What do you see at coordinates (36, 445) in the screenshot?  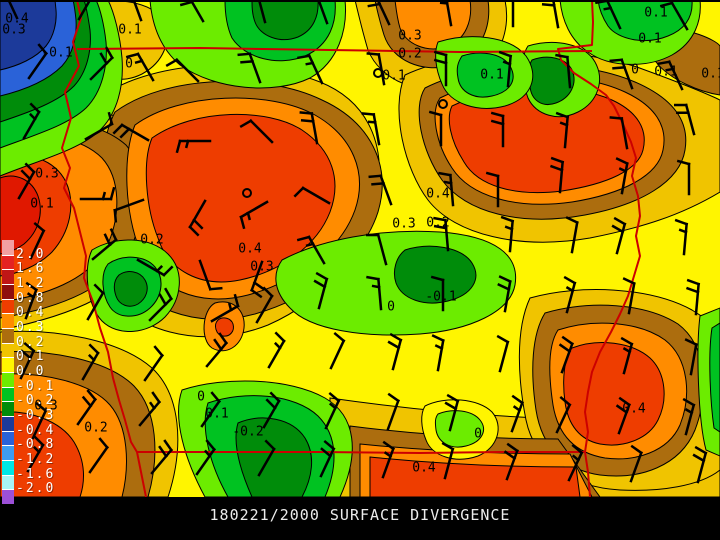 I see `color-scale-label: -0.8` at bounding box center [36, 445].